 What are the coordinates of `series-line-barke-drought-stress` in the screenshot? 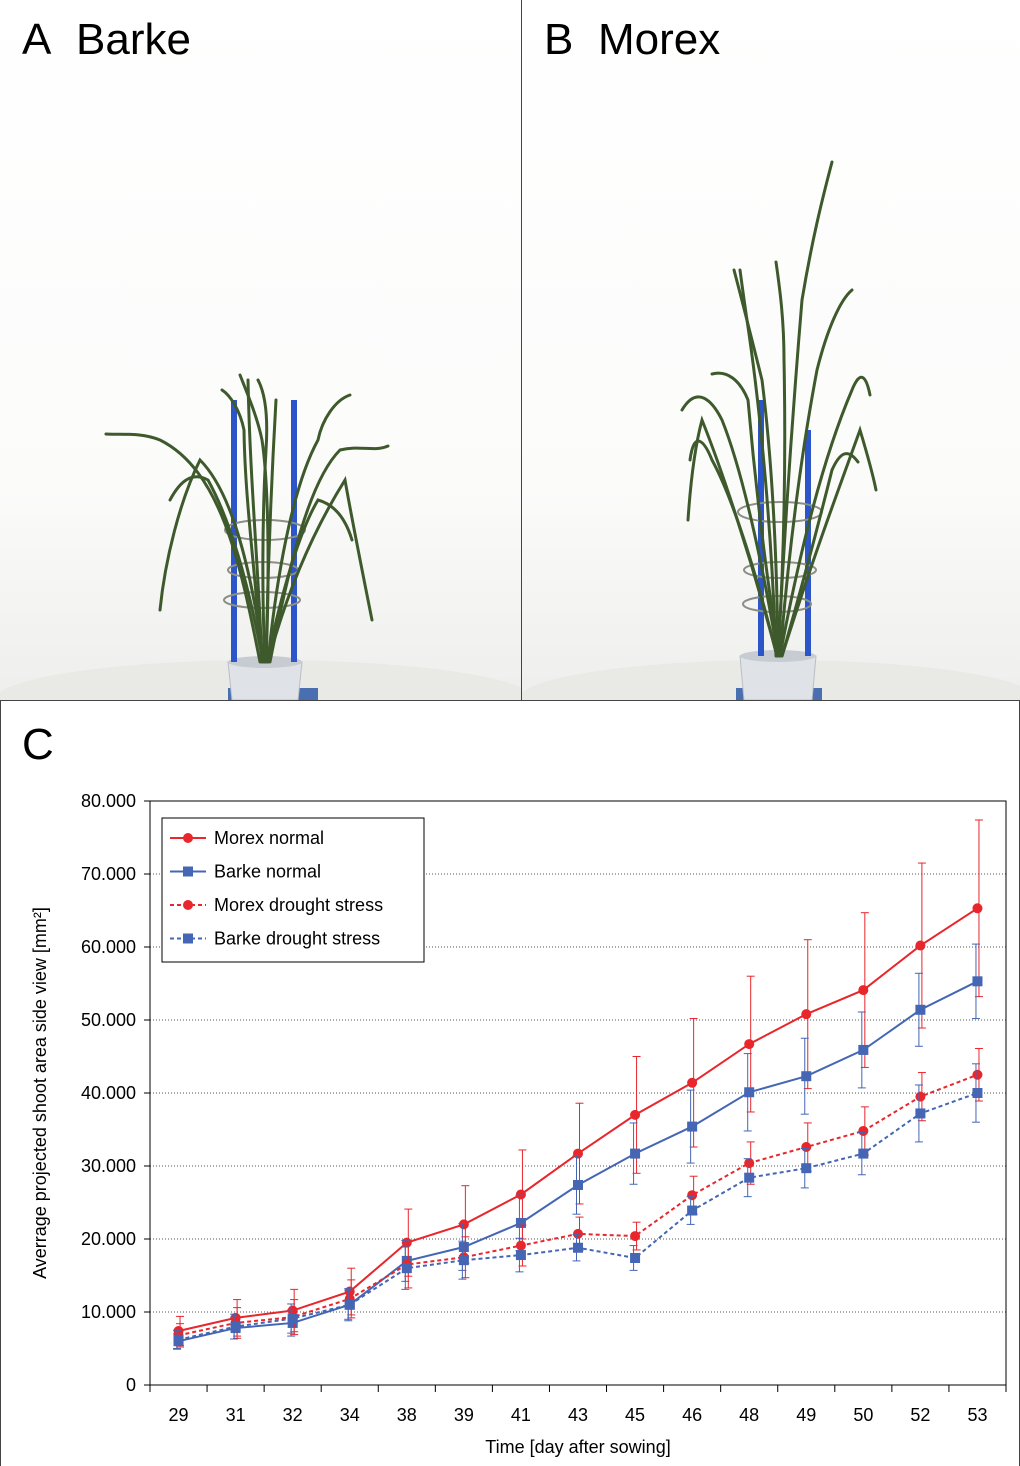 It's located at (578, 1216).